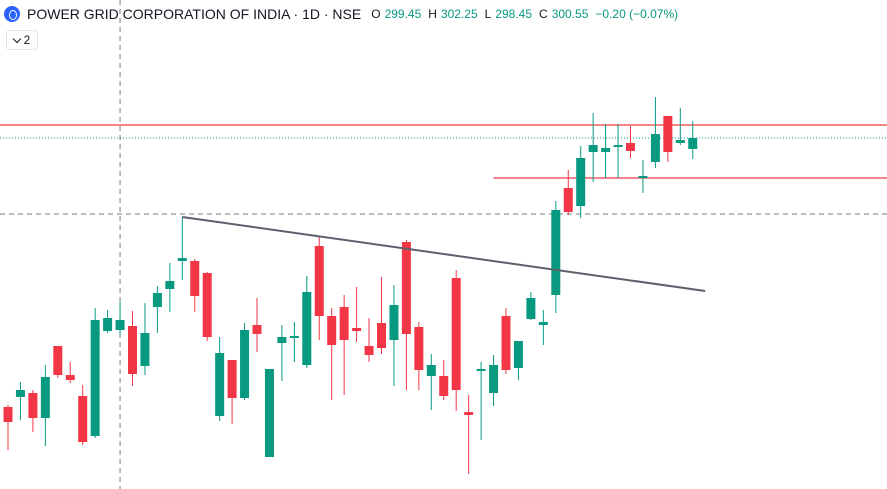 The width and height of the screenshot is (887, 489). What do you see at coordinates (12, 14) in the screenshot?
I see `symbol-icon` at bounding box center [12, 14].